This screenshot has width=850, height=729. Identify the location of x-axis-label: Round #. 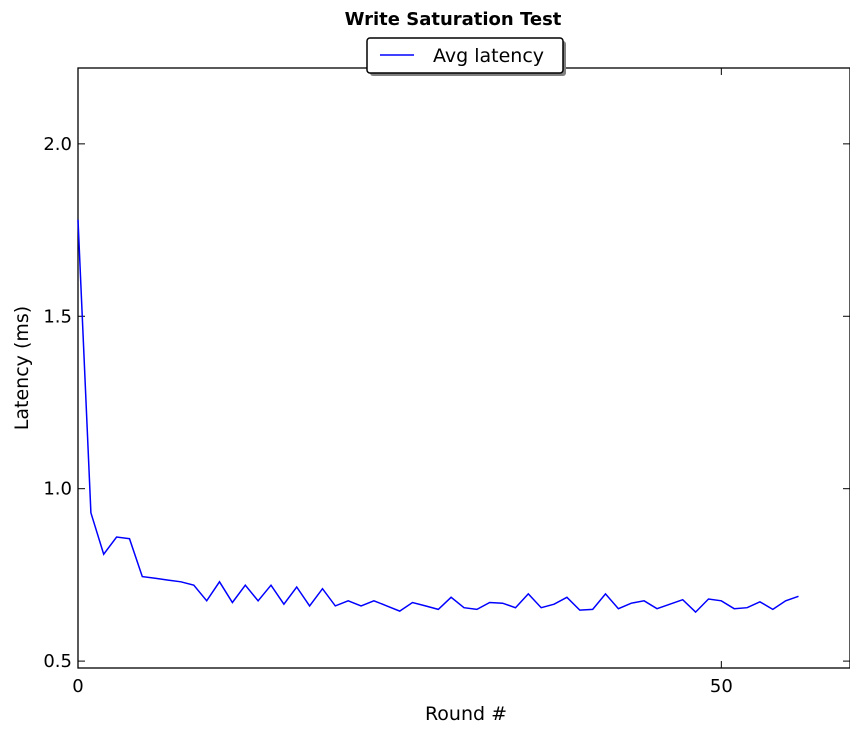
(466, 714).